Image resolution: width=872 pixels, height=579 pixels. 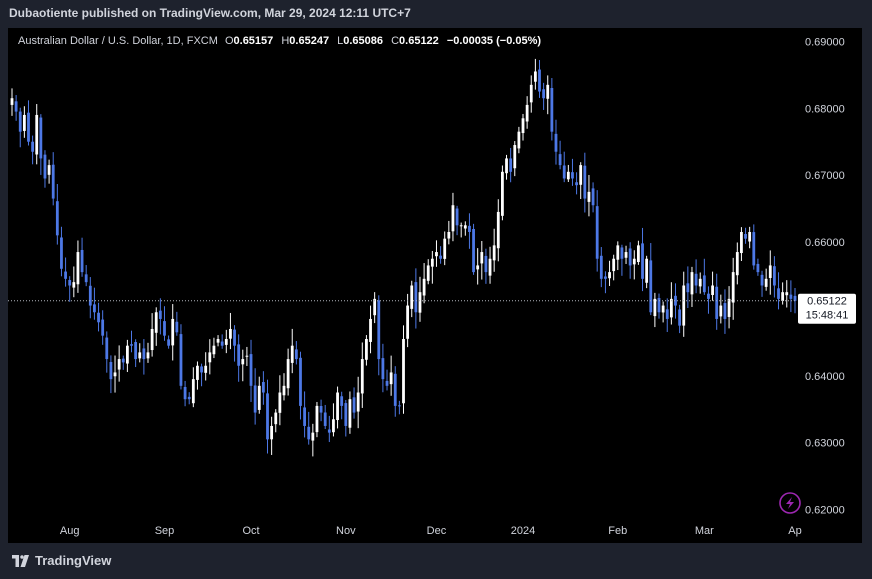 What do you see at coordinates (494, 41) in the screenshot?
I see `change-value: −0.00035 (−0.05%)` at bounding box center [494, 41].